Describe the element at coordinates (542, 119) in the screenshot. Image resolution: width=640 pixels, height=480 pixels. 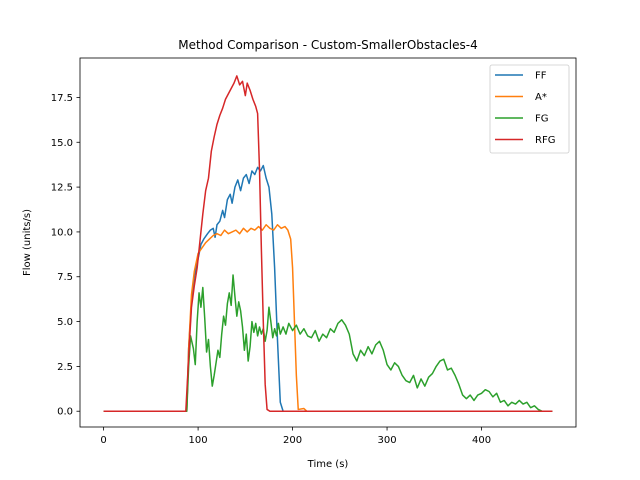
I see `legend-label-fg: FG` at that location.